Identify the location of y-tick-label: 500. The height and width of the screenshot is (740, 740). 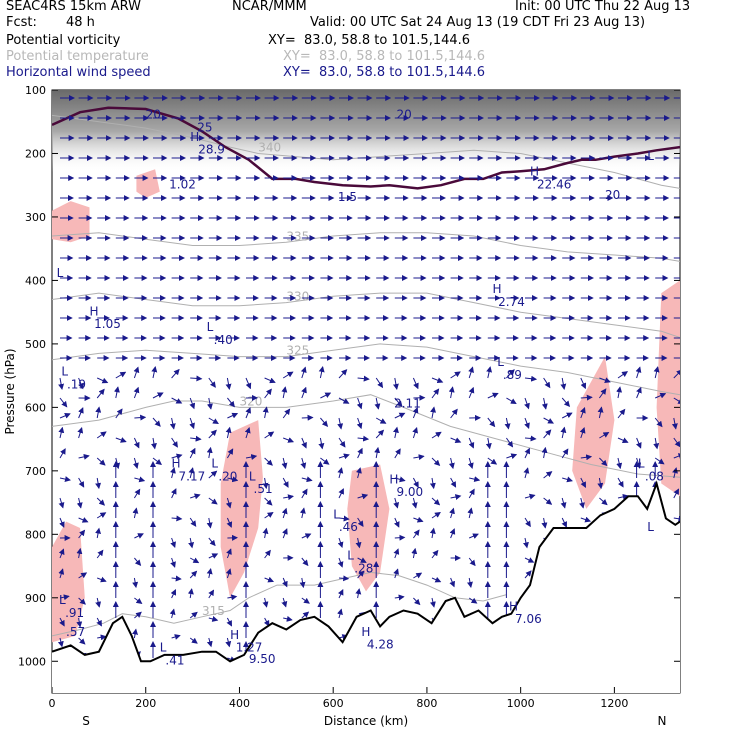
(35, 344).